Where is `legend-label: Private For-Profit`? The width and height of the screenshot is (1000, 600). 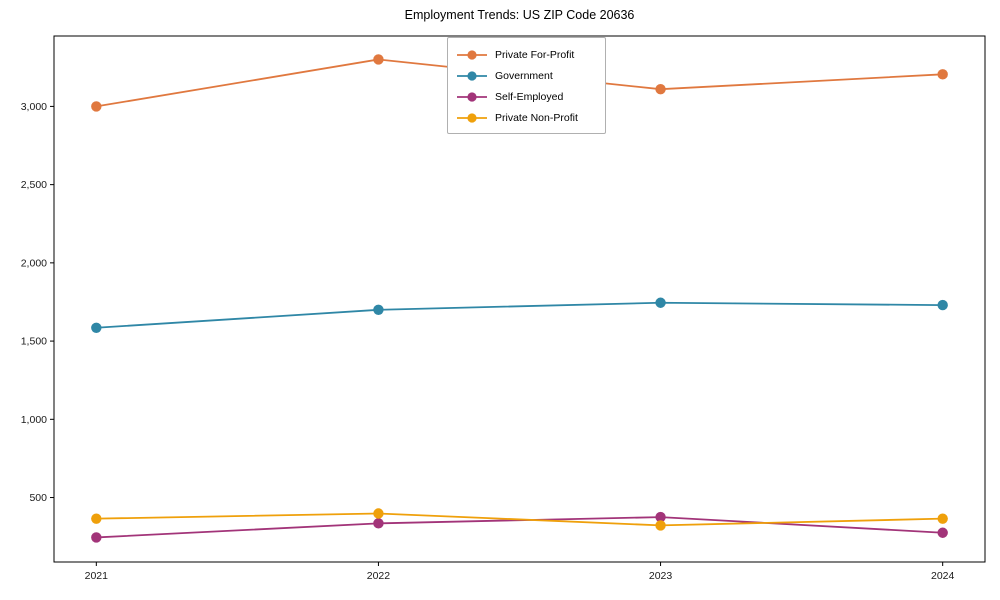
legend-label: Private For-Profit is located at coordinates (535, 54).